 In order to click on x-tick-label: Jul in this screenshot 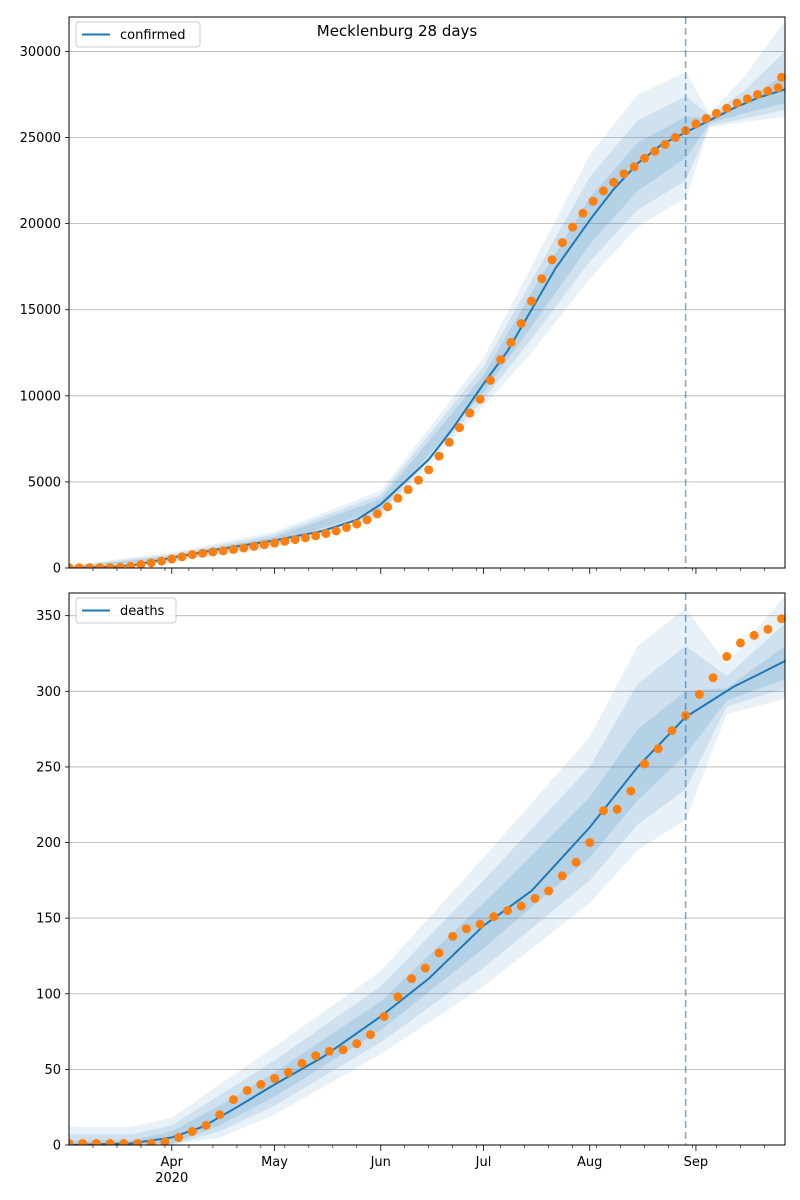, I will do `click(483, 1162)`.